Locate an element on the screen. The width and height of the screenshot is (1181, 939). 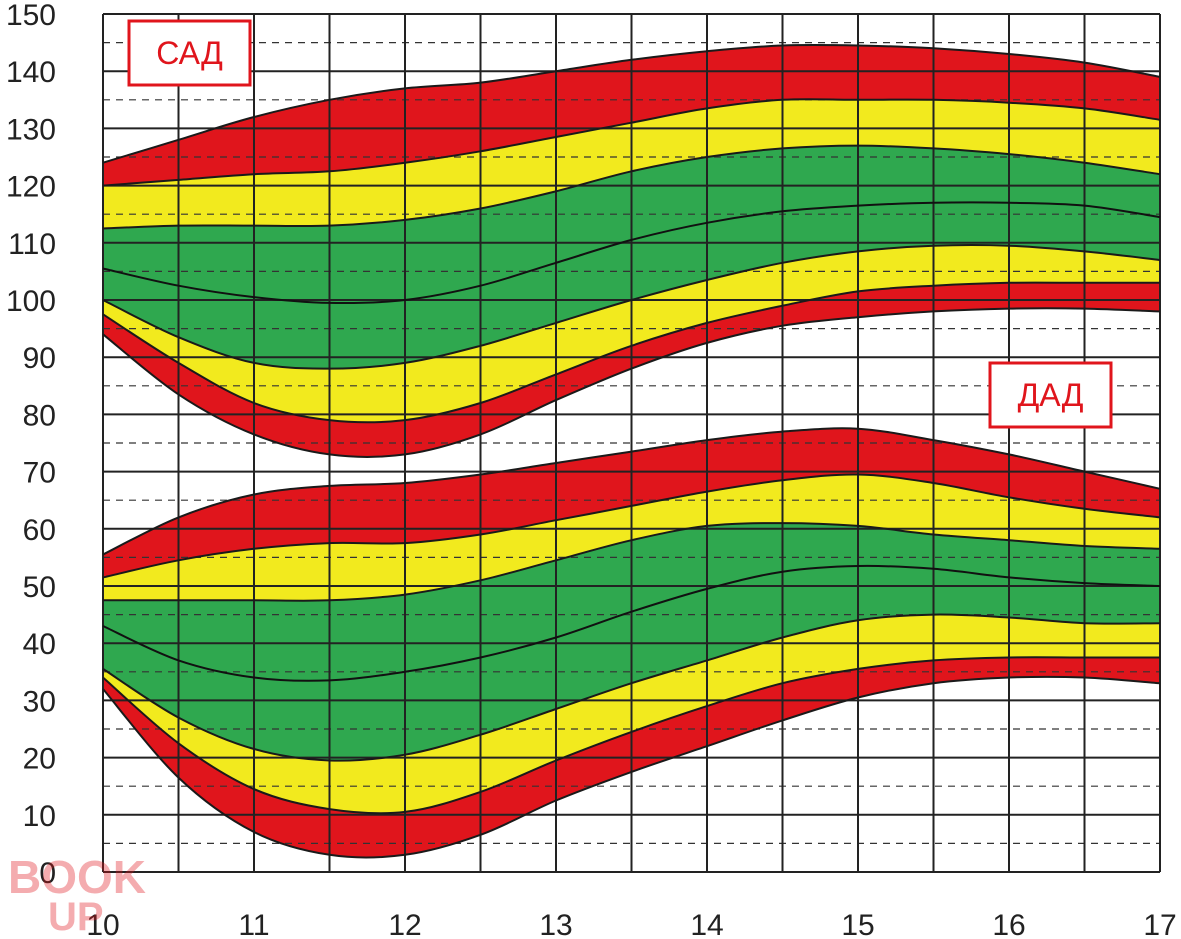
y-tick-label: 10 is located at coordinates (39, 816).